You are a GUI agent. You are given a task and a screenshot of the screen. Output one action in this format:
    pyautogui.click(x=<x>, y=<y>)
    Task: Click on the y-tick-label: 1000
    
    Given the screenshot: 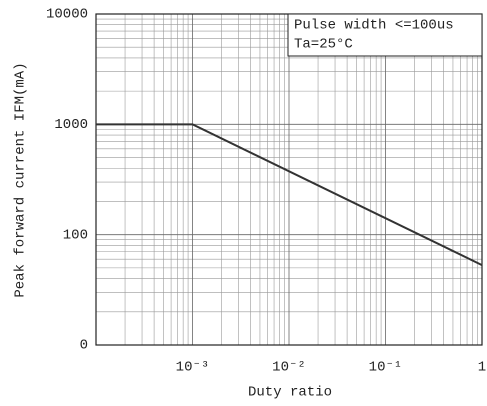 What is the action you would take?
    pyautogui.click(x=71, y=125)
    